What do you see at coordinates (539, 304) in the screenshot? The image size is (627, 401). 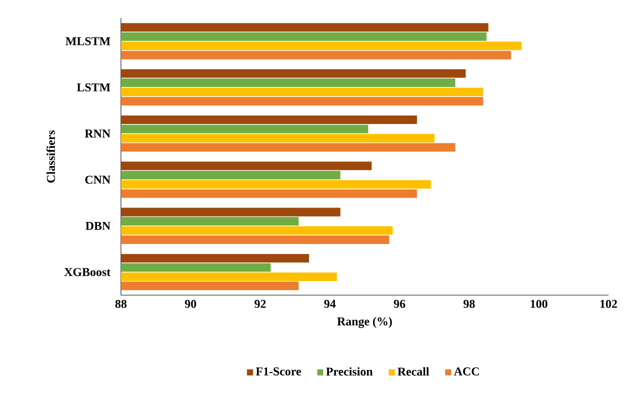 I see `x-tick-label: 100` at bounding box center [539, 304].